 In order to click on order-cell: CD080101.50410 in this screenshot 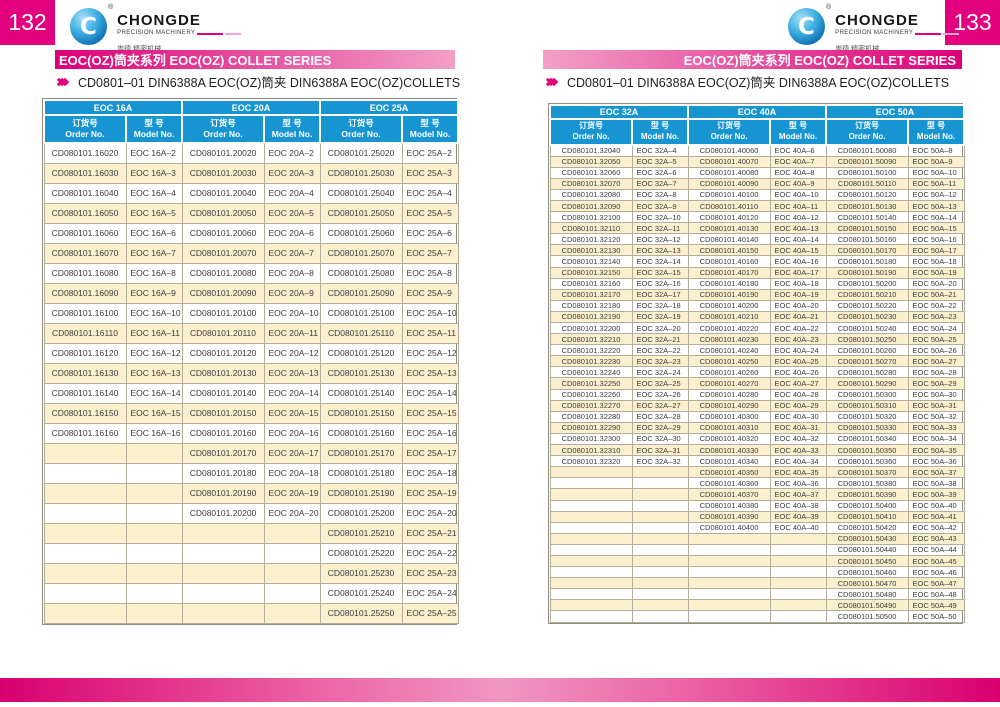, I will do `click(867, 516)`.